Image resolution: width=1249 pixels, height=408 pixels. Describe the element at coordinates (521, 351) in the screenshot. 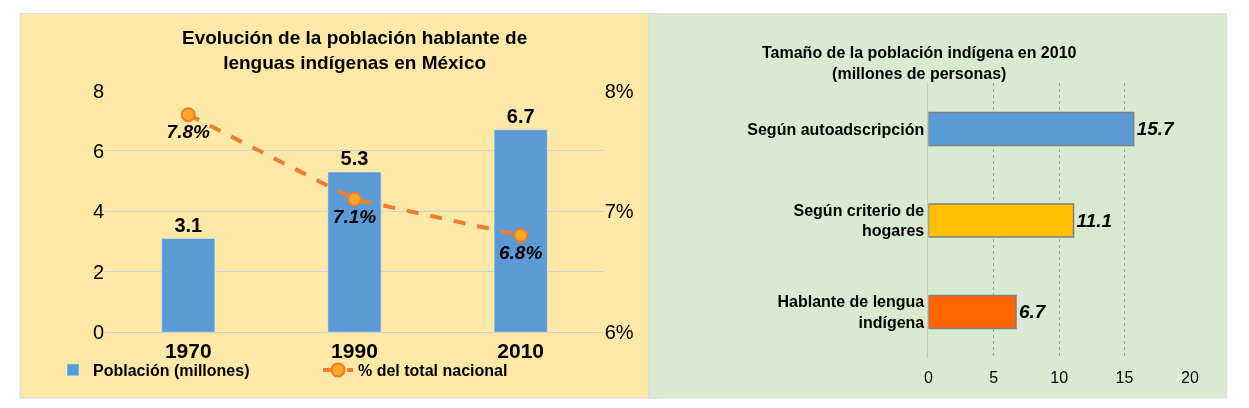

I see `x-tick-label: 2010` at that location.